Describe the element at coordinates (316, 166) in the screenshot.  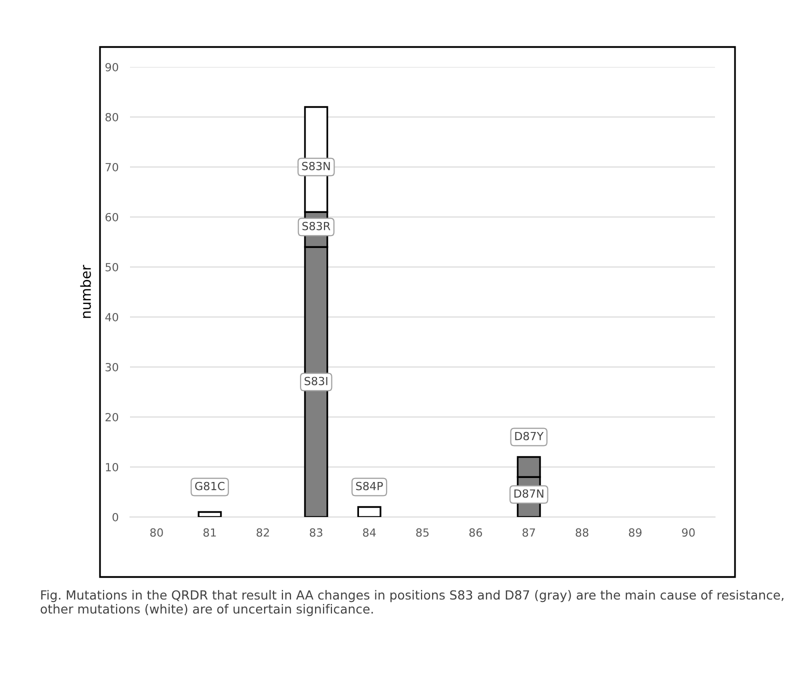
I see `annotation: S83N` at that location.